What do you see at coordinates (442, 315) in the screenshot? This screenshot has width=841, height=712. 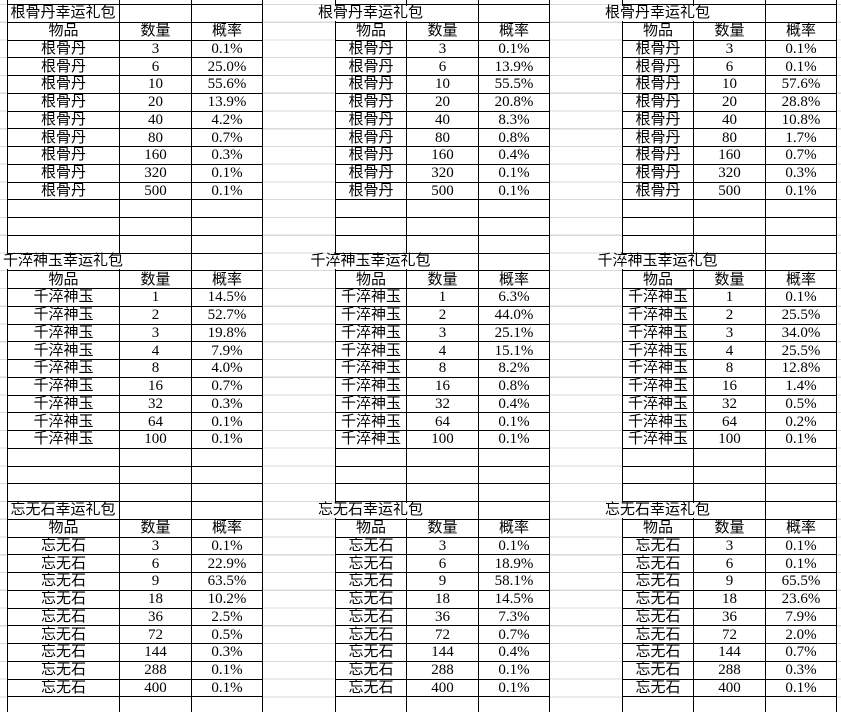 I see `cell-quantity: 2` at bounding box center [442, 315].